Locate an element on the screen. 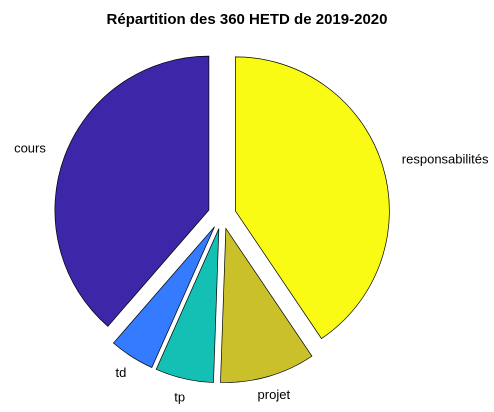  slice-label: tp is located at coordinates (179, 397).